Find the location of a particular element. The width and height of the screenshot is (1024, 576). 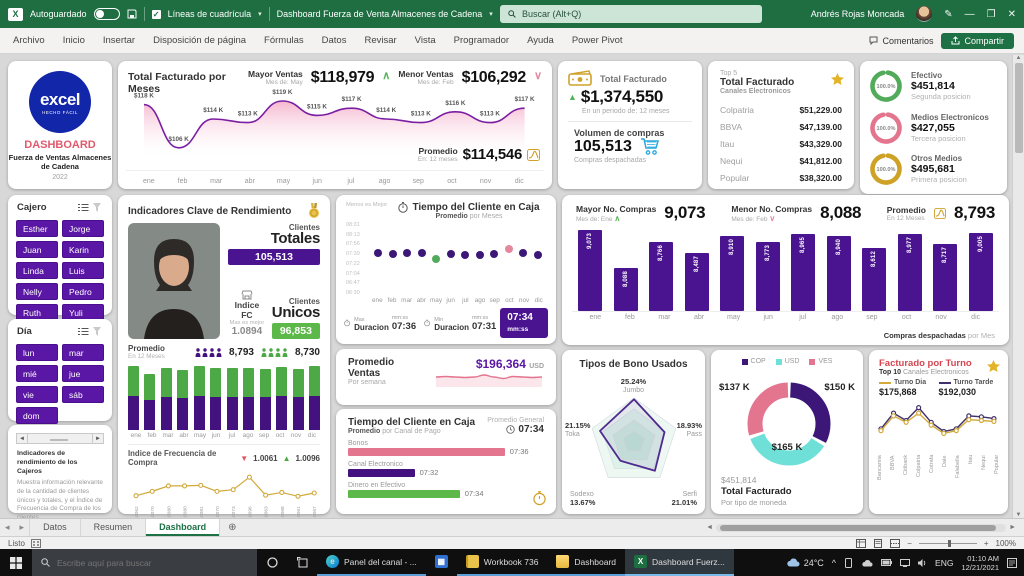

dot-jun is located at coordinates (450, 254).